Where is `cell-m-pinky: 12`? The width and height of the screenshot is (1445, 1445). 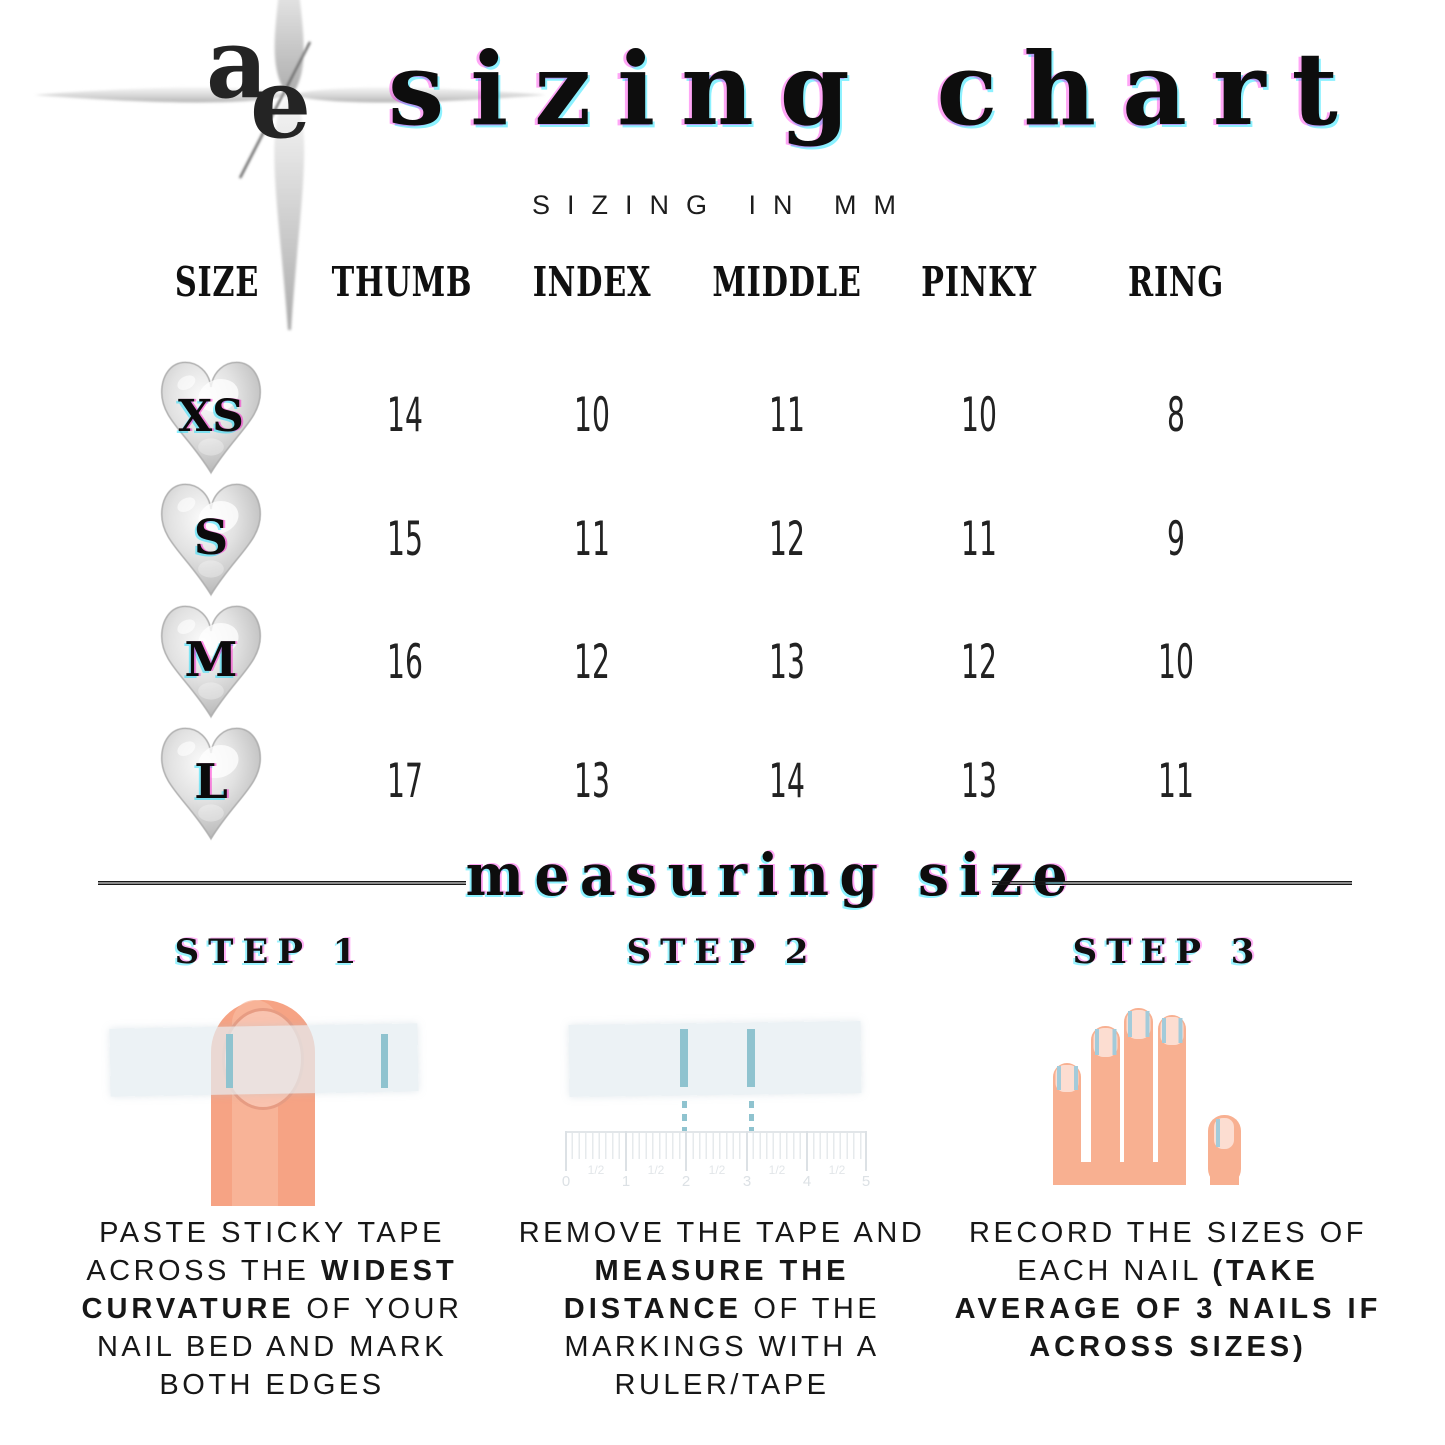 cell-m-pinky: 12 is located at coordinates (979, 662).